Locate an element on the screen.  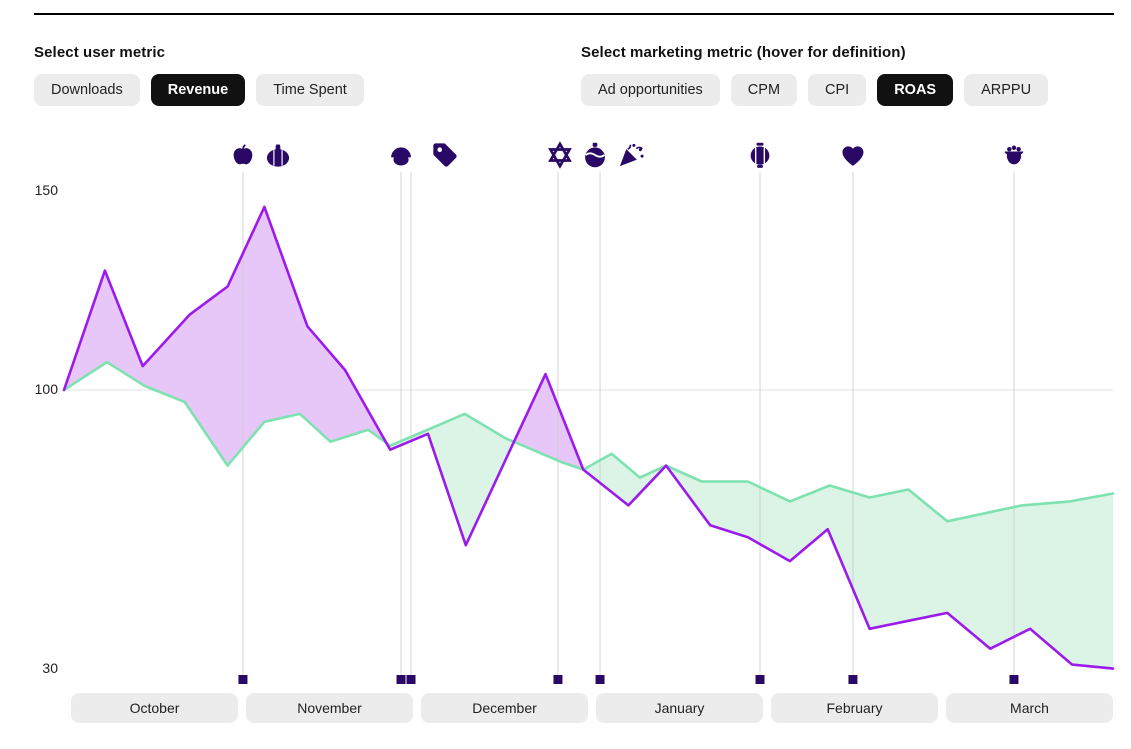
y-tick-150: 150 is located at coordinates (46, 190).